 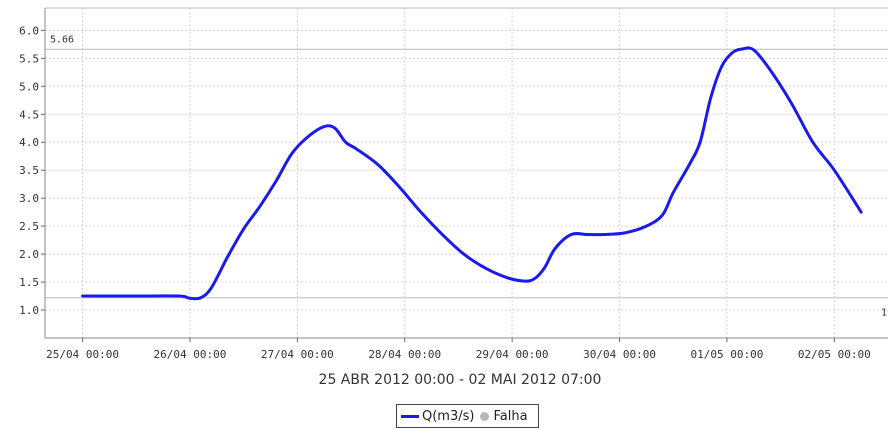 I want to click on x-tick-label: 28/04 00:00, so click(x=404, y=354).